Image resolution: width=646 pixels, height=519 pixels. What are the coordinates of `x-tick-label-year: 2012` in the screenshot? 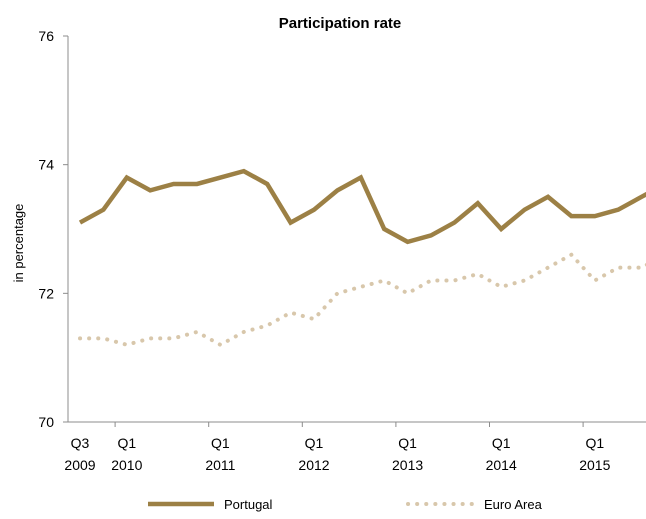 It's located at (313, 465).